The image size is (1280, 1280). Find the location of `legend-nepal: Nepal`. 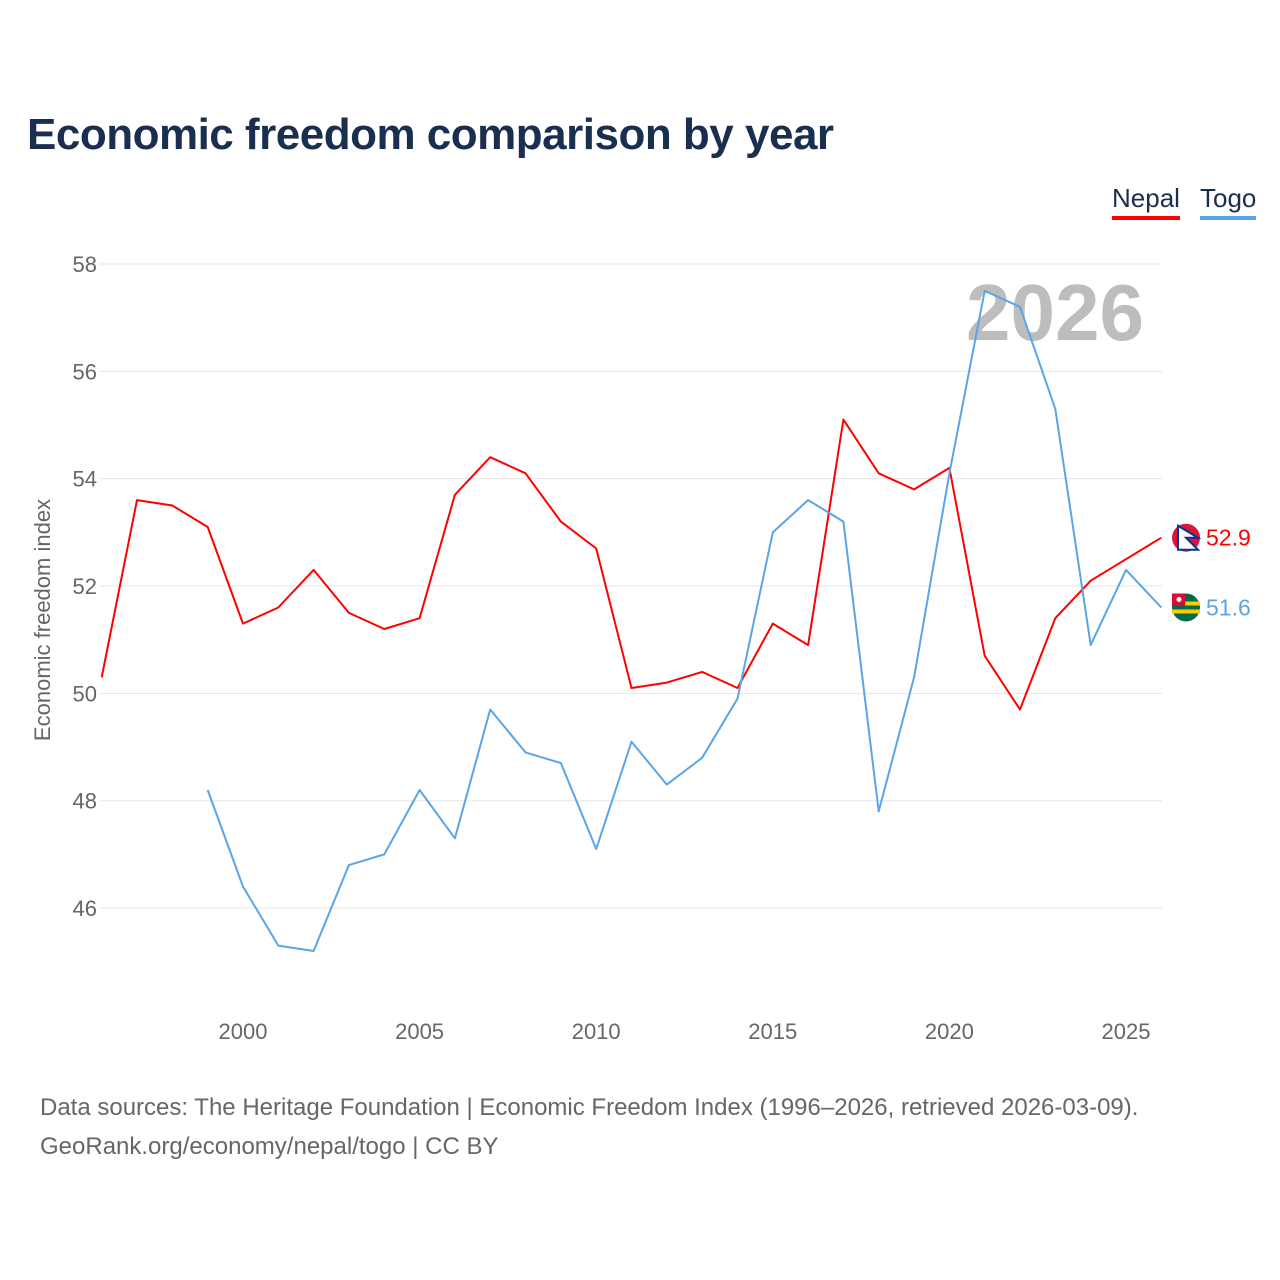

legend-nepal: Nepal is located at coordinates (1146, 201).